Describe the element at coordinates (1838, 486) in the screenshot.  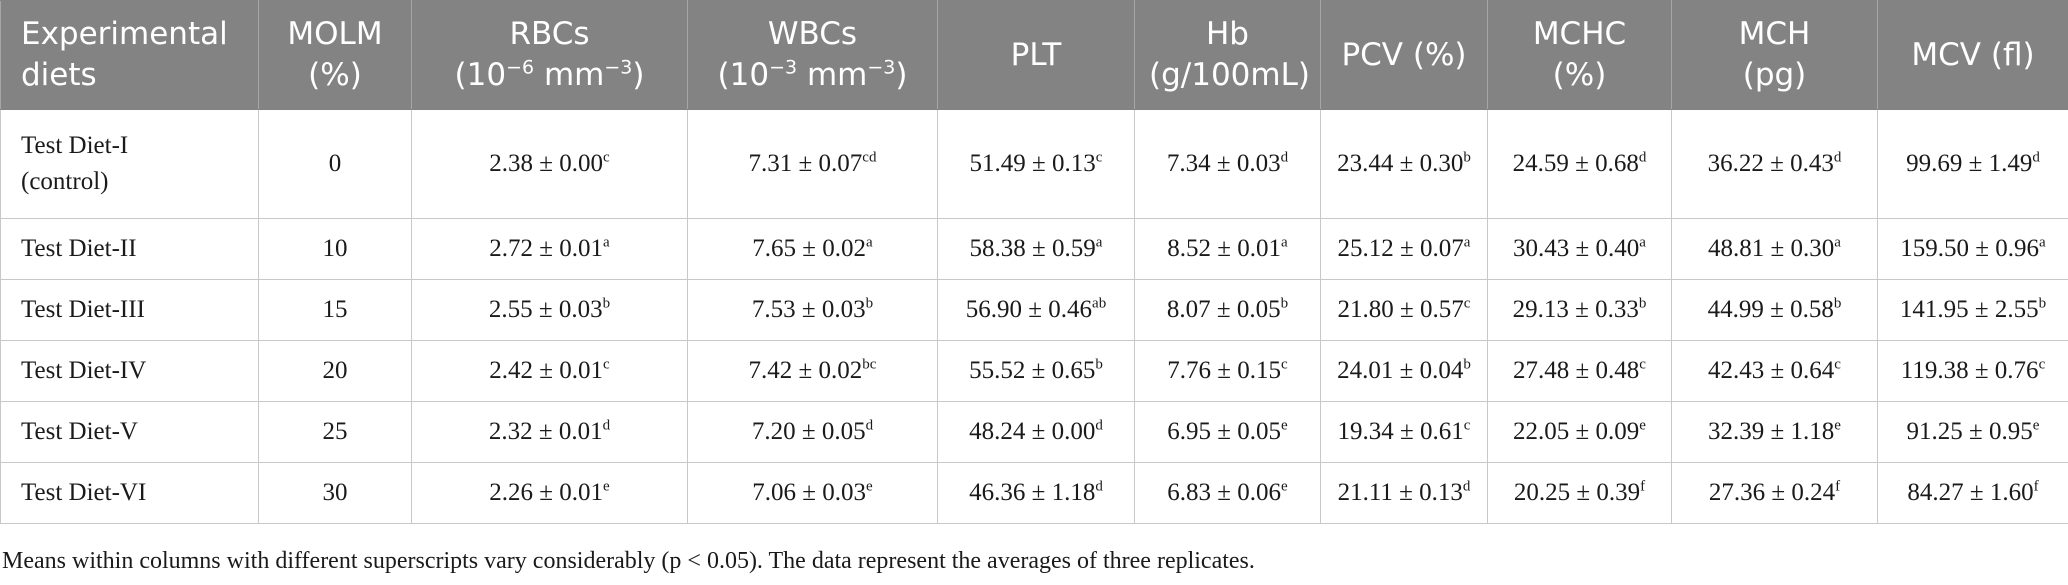
I see `significance-superscript: f` at that location.